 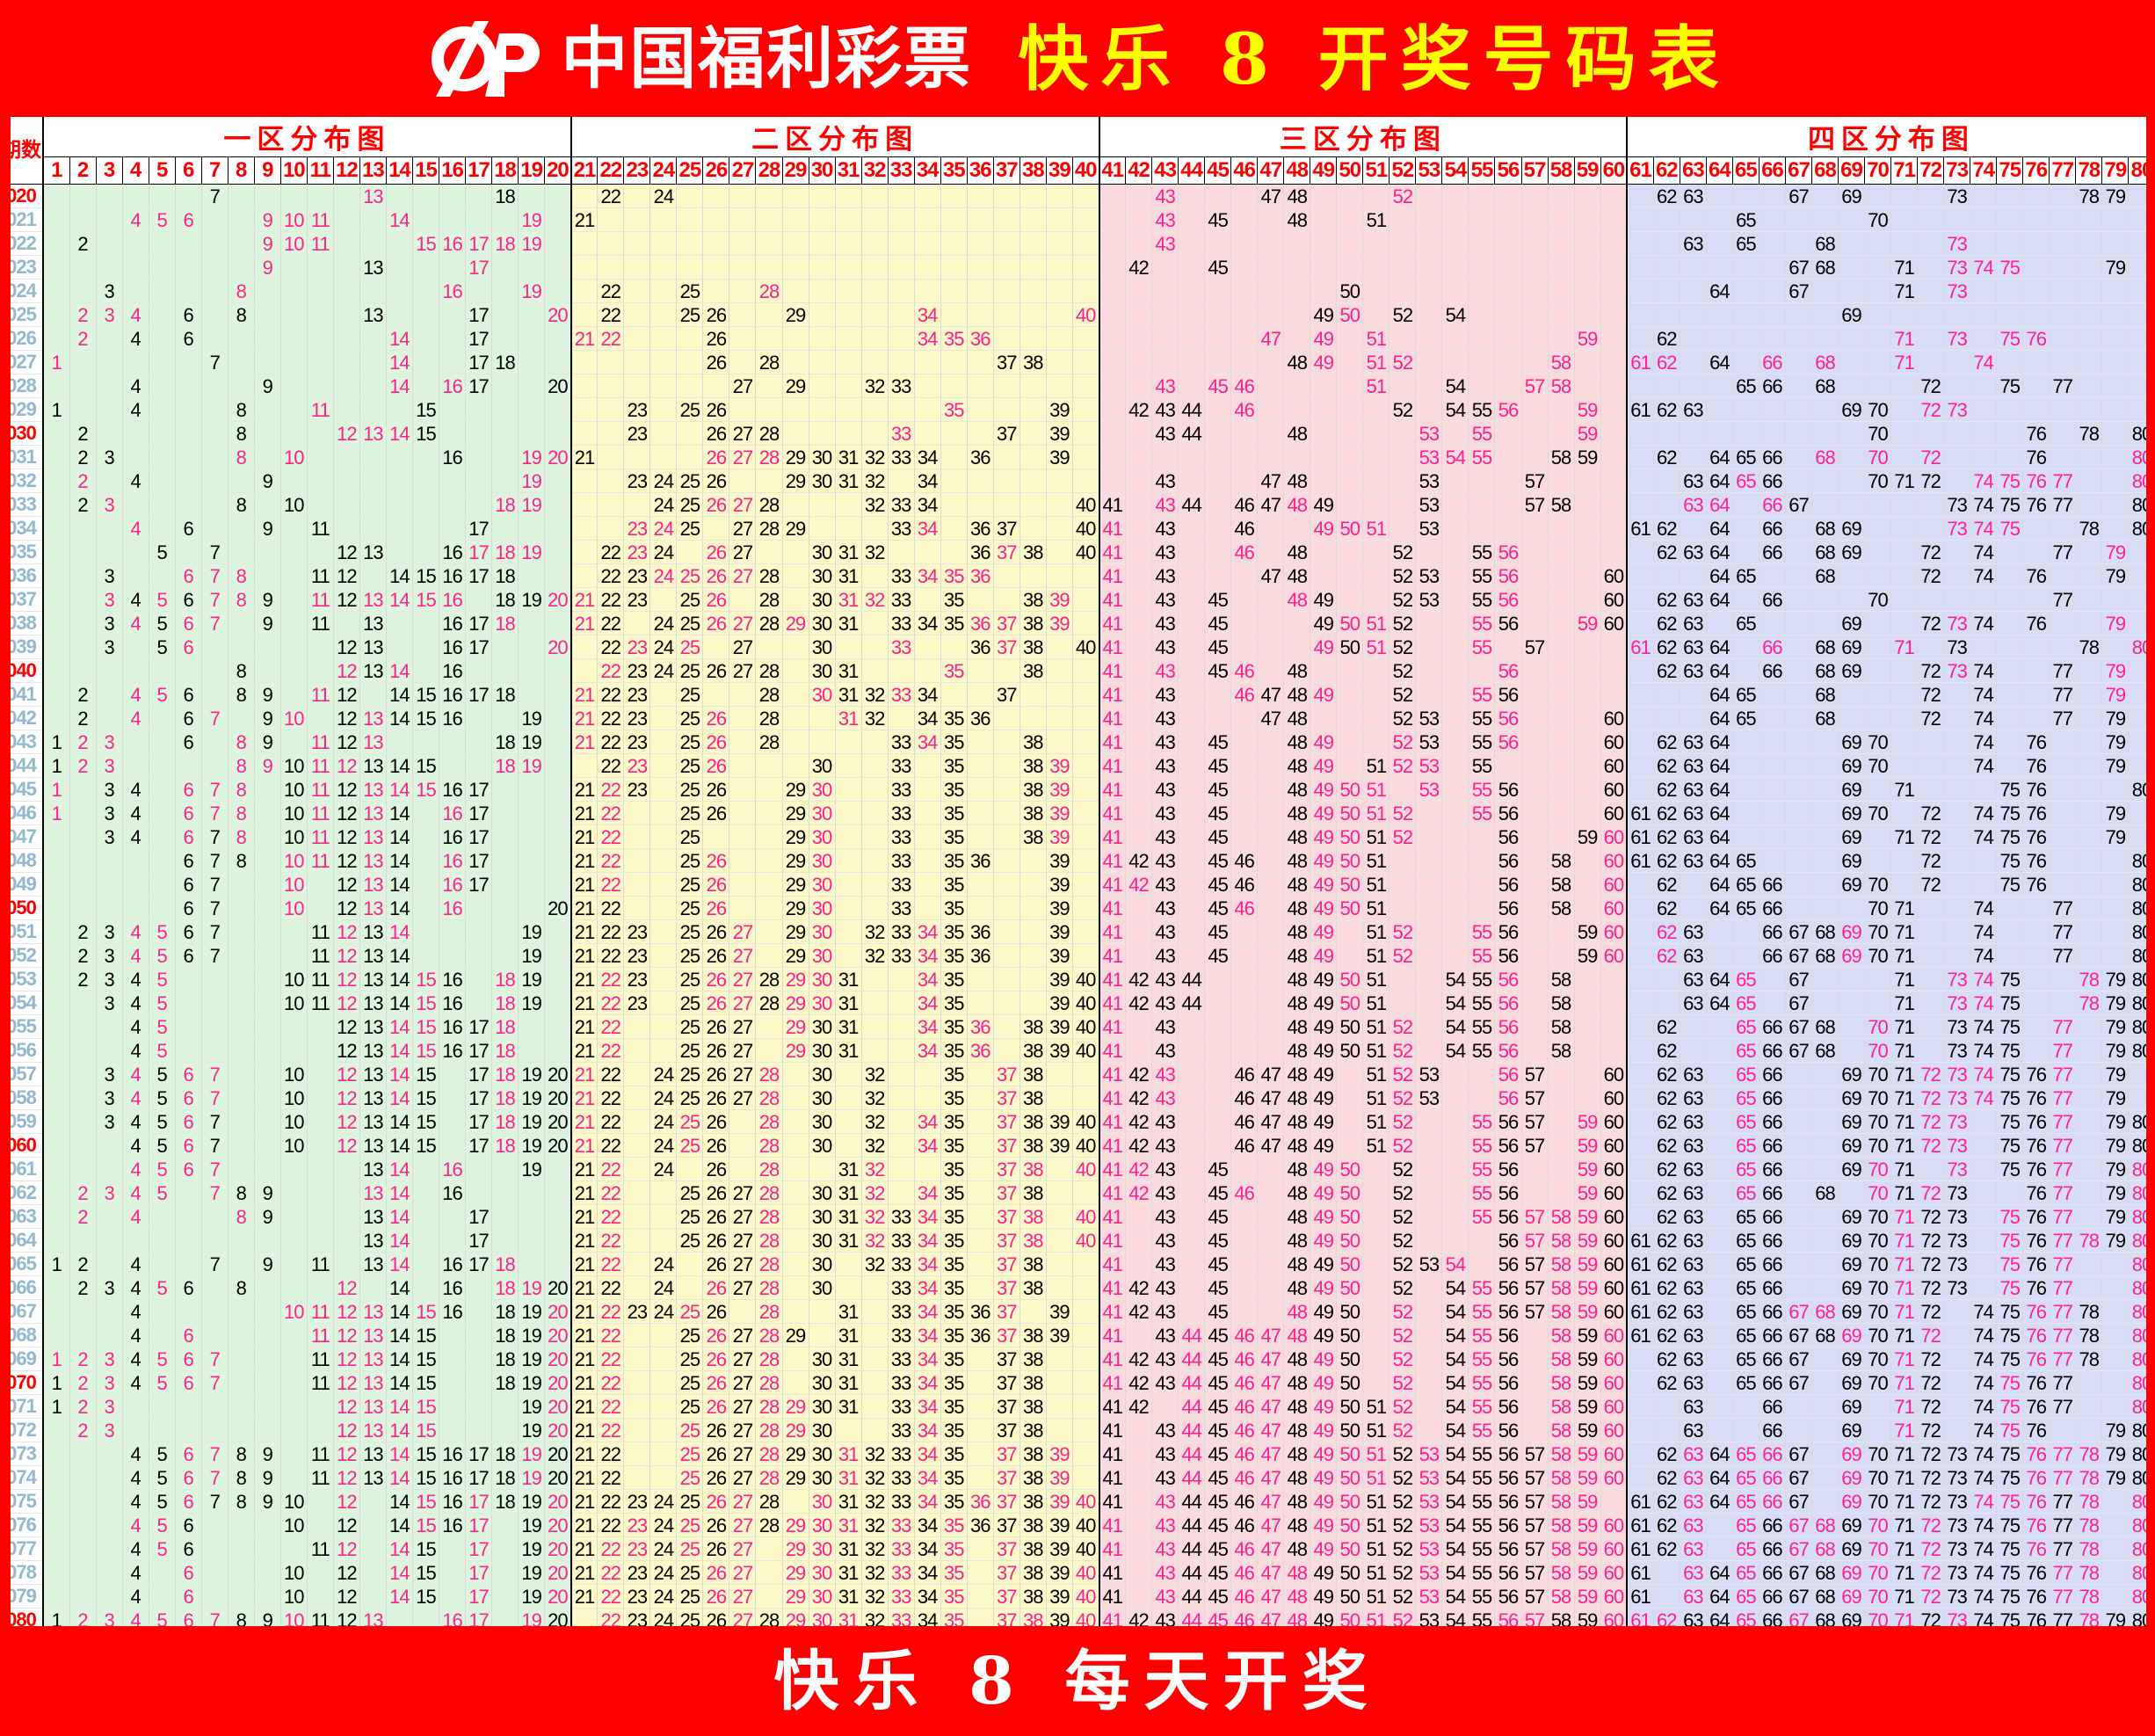 What do you see at coordinates (1429, 1477) in the screenshot?
I see `number-cell-hit: 53` at bounding box center [1429, 1477].